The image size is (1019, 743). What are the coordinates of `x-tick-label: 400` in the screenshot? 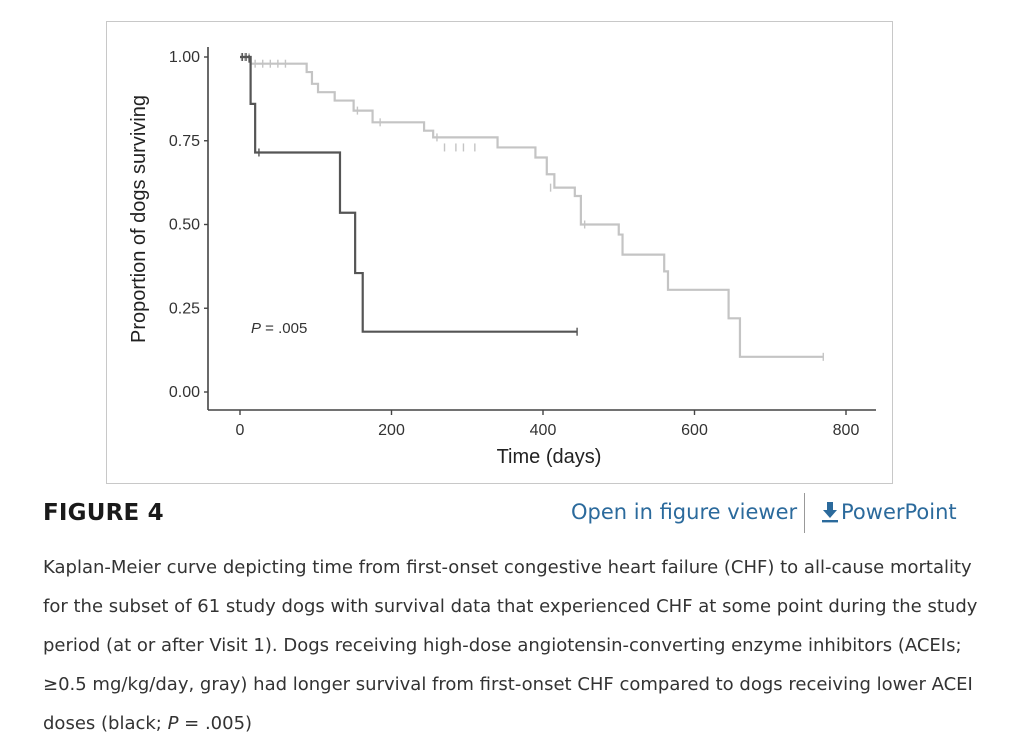 It's located at (543, 430).